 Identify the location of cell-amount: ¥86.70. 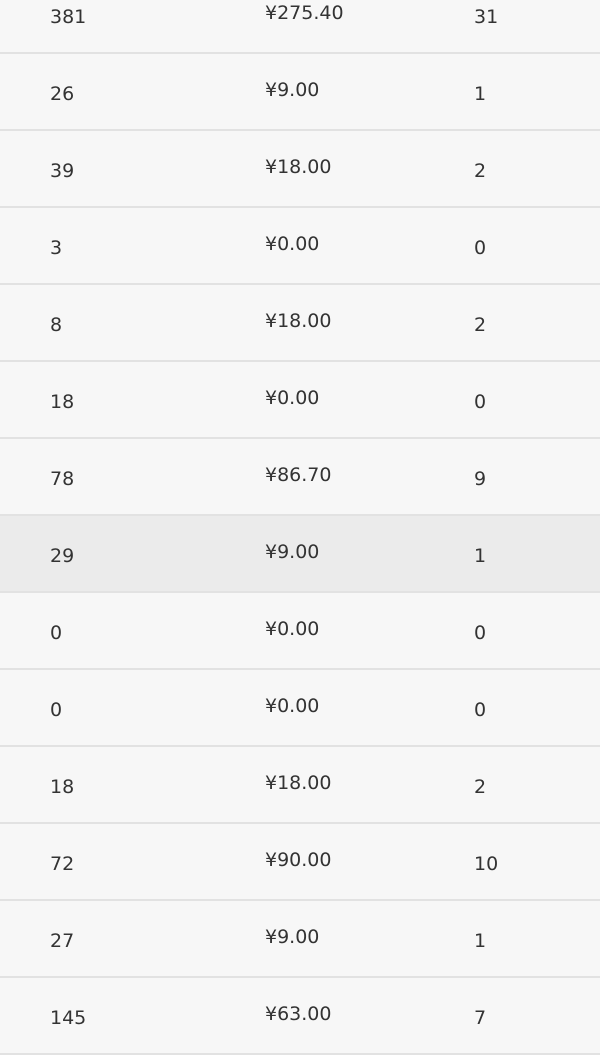
(298, 475).